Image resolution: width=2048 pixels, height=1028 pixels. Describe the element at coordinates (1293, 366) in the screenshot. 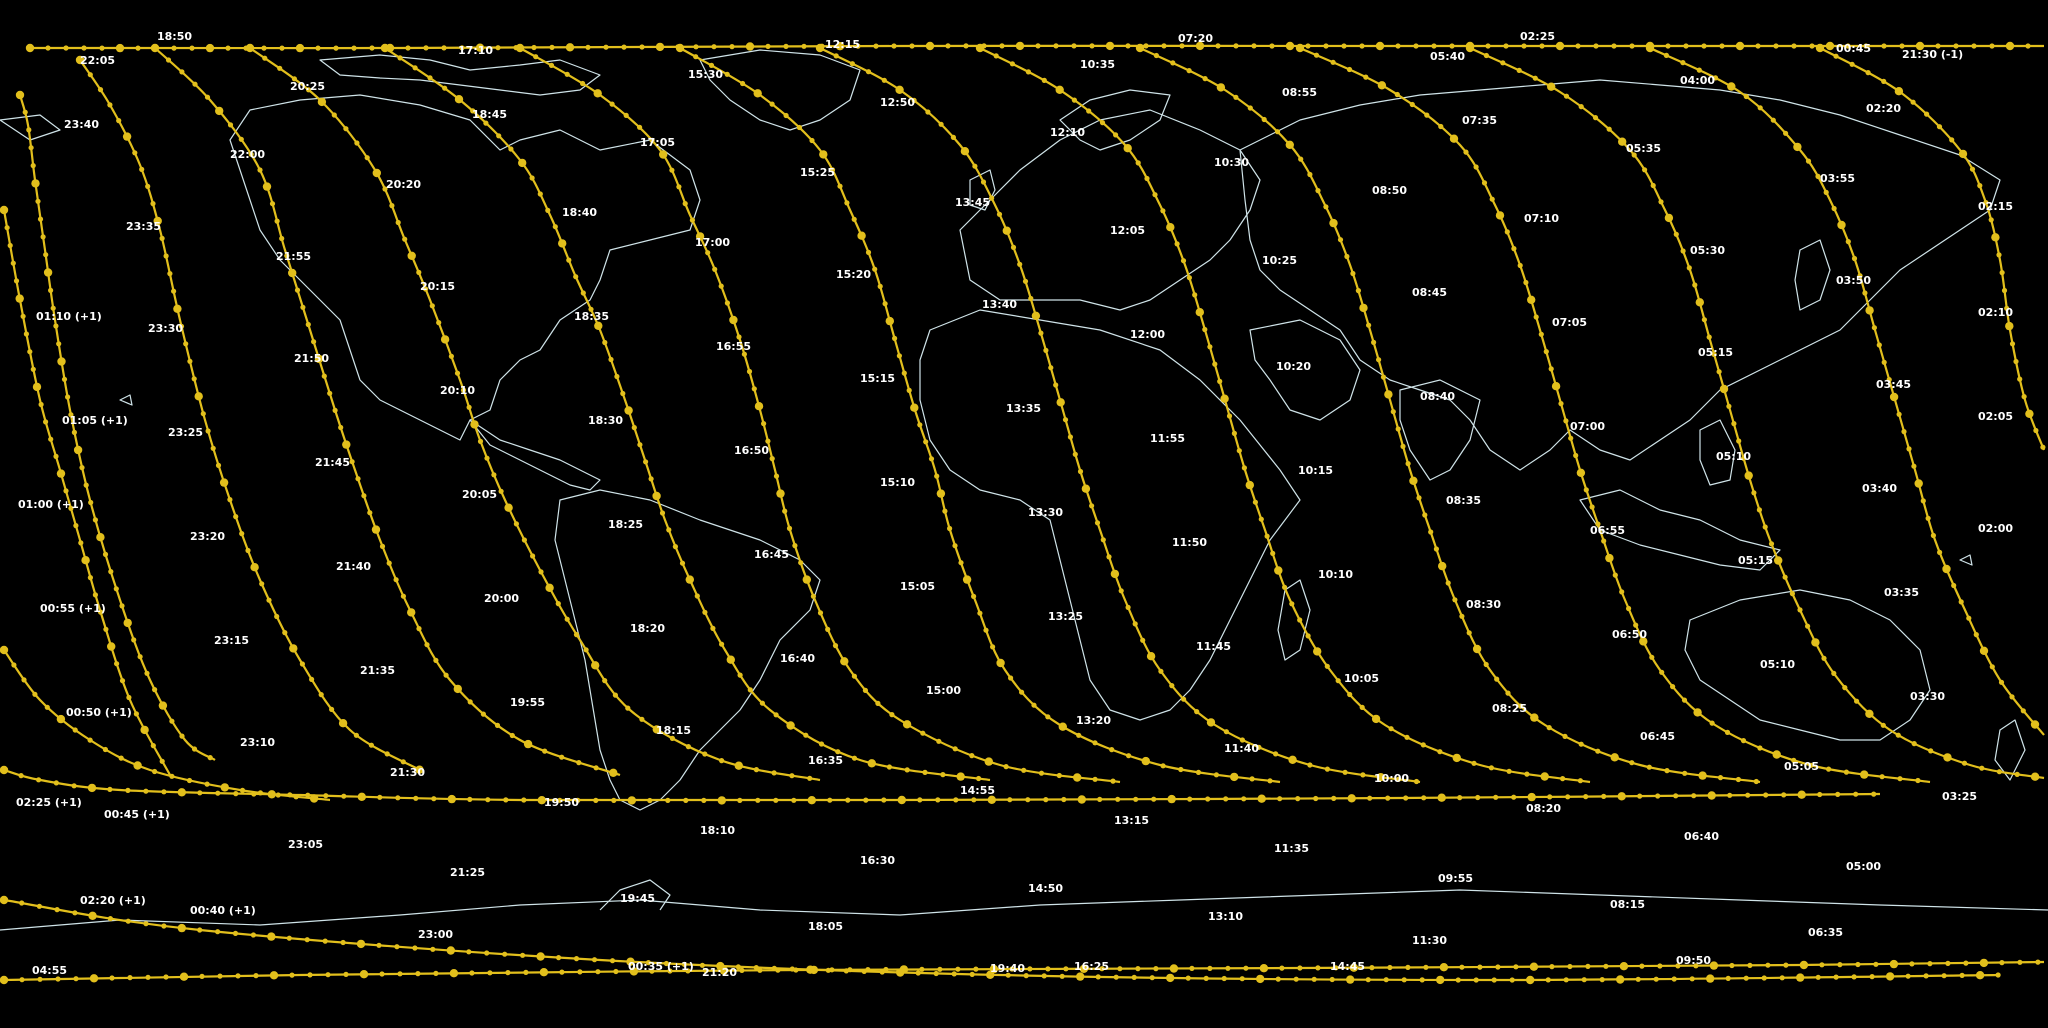

I see `time-label: 10:20` at that location.